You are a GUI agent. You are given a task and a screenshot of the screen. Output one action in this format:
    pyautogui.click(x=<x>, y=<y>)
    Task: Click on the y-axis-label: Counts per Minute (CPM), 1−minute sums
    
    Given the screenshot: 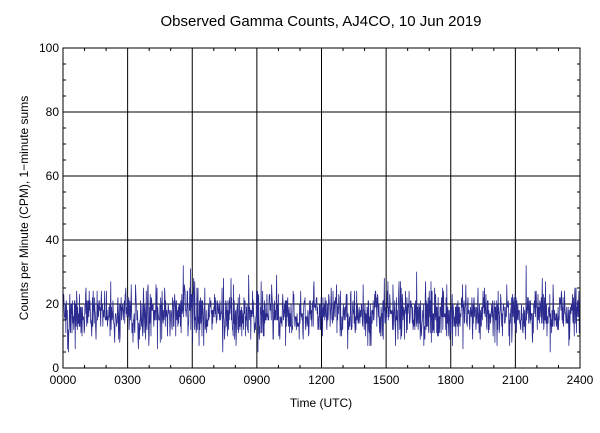 What is the action you would take?
    pyautogui.click(x=24, y=208)
    